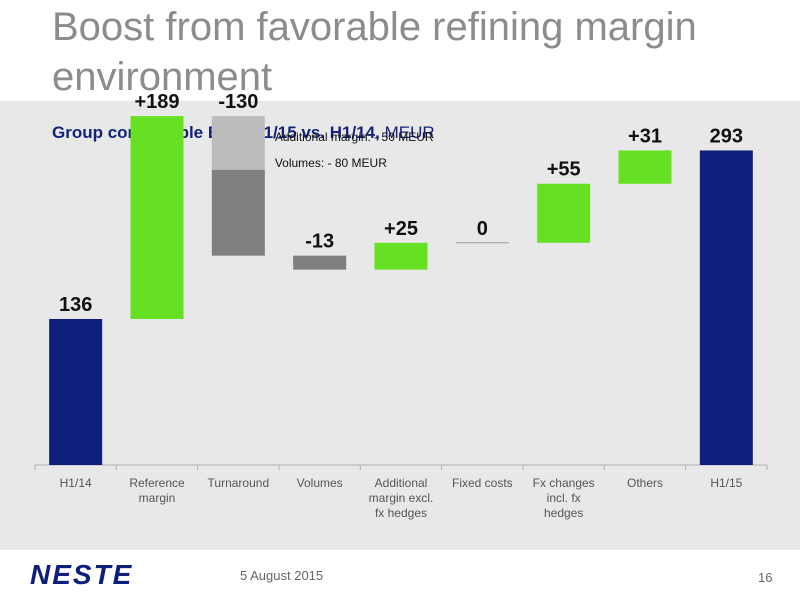 This screenshot has width=800, height=600. Describe the element at coordinates (239, 483) in the screenshot. I see `category-label: Turnaround` at that location.